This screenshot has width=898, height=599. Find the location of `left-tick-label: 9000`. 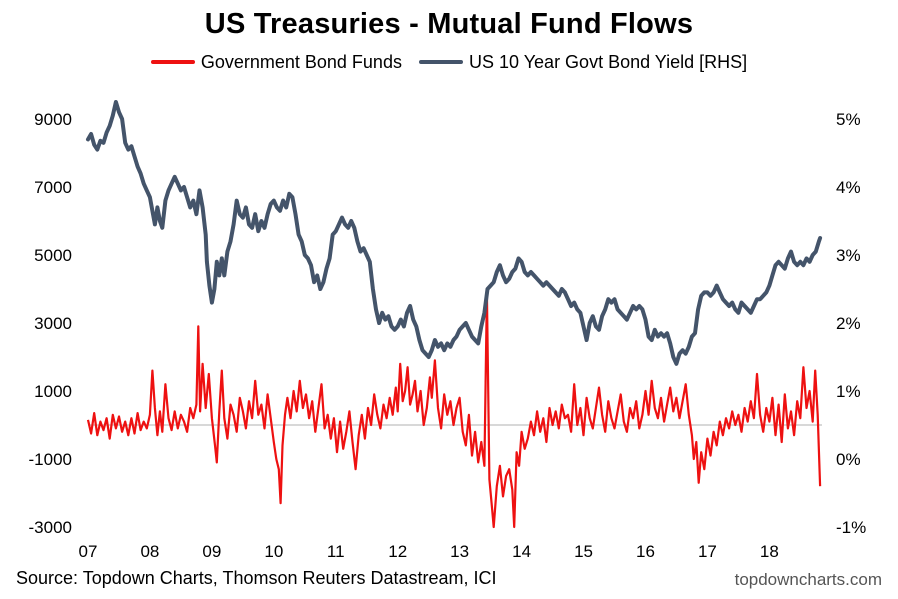

left-tick-label: 9000 is located at coordinates (53, 119).